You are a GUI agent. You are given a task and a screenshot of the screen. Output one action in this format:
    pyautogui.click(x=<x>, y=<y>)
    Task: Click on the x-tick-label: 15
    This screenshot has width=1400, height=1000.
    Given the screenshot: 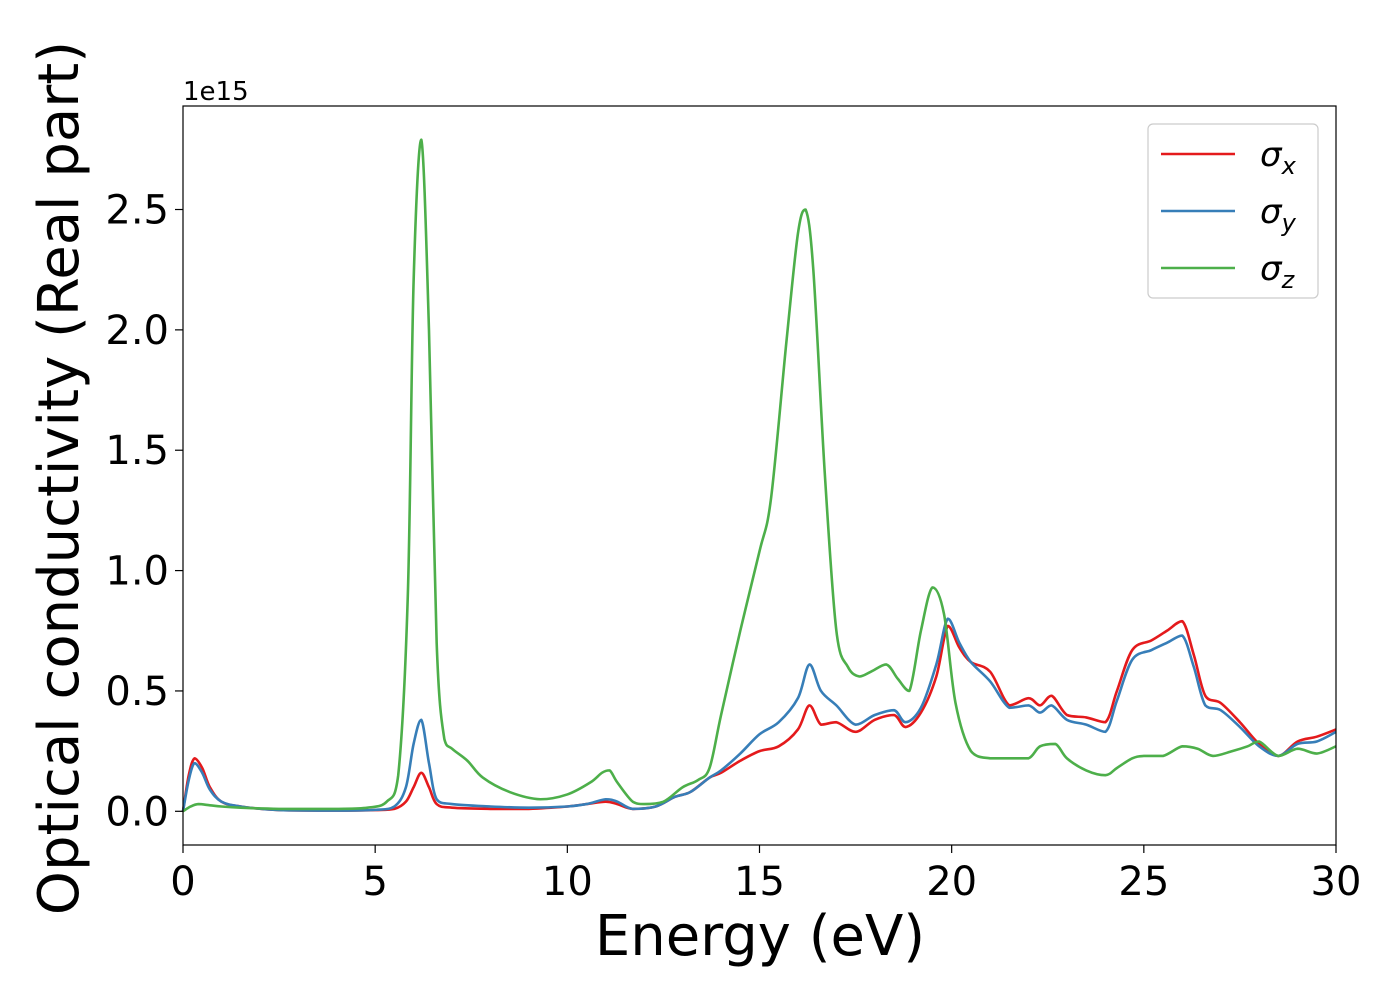 What is the action you would take?
    pyautogui.click(x=759, y=882)
    